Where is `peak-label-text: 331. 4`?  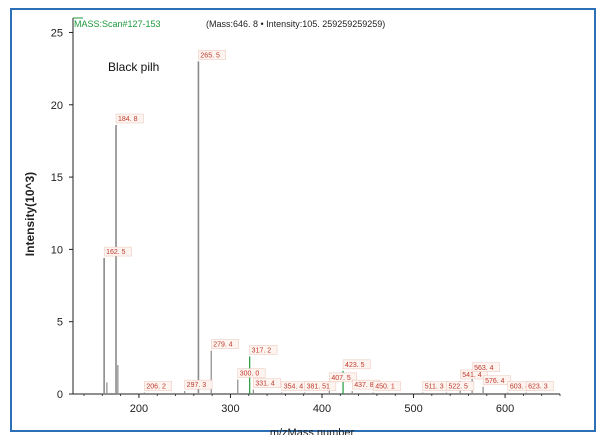 peak-label-text: 331. 4 is located at coordinates (265, 384).